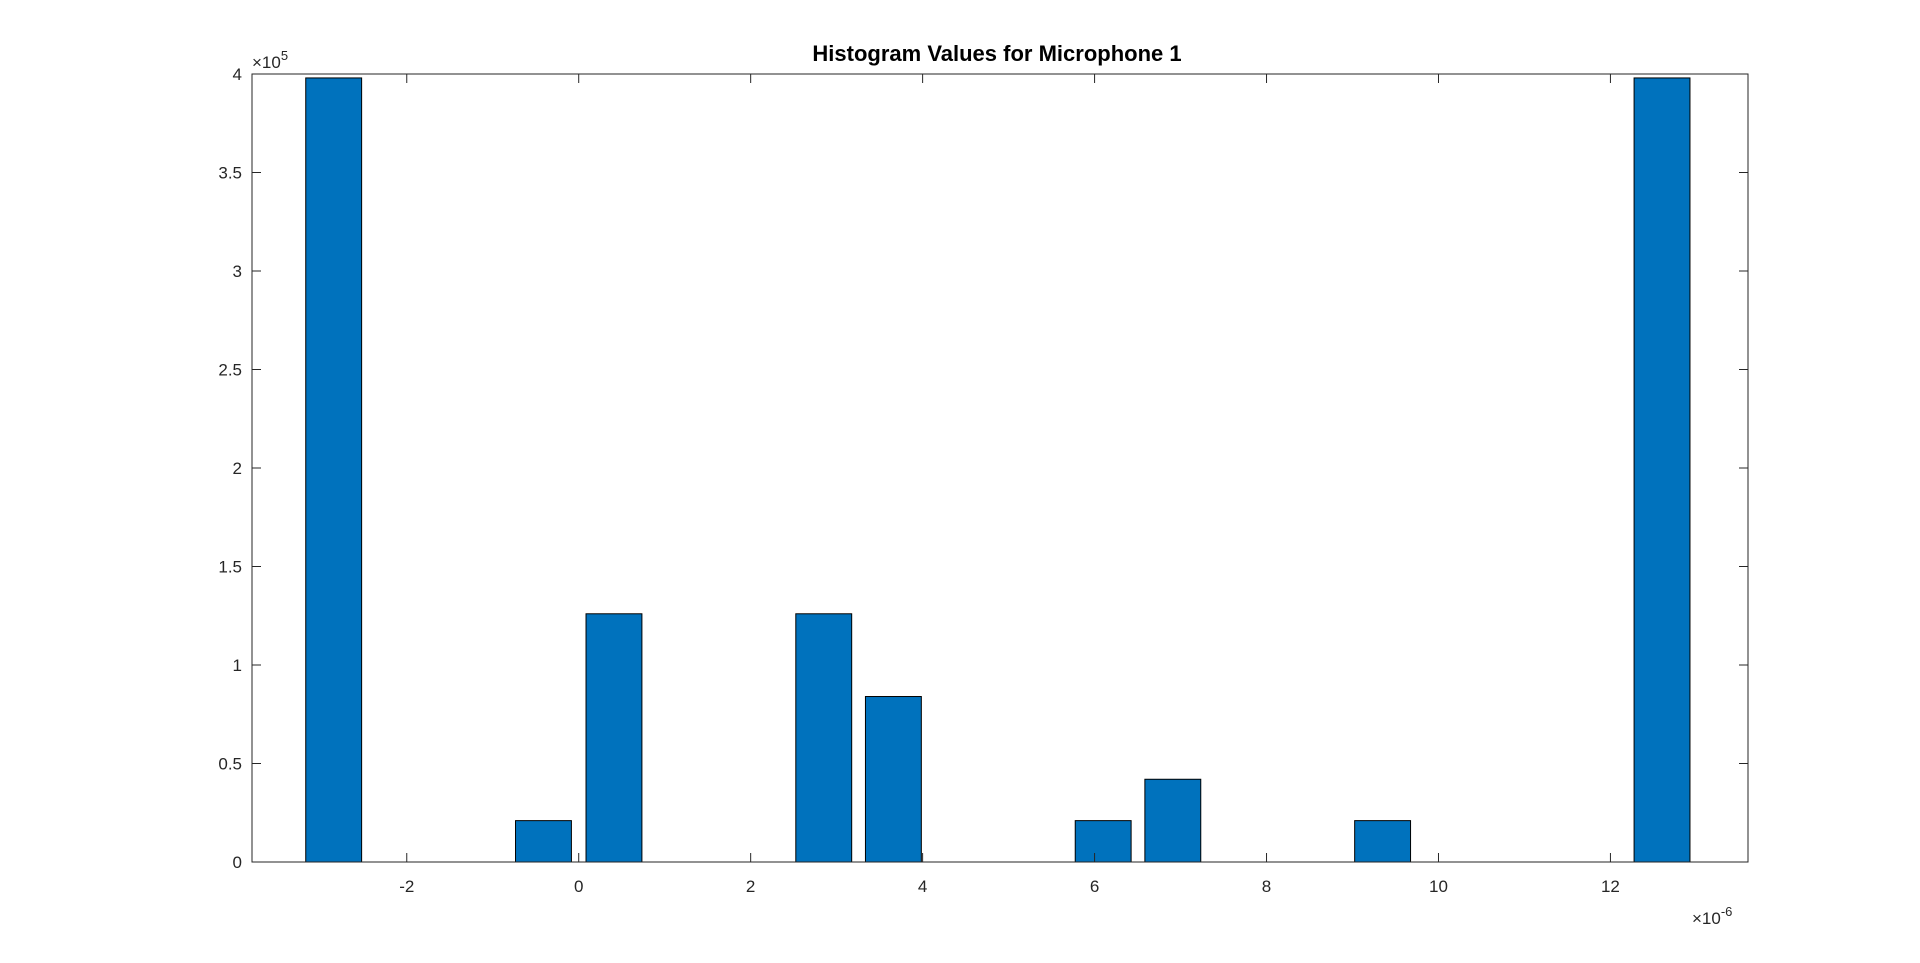 This screenshot has height=963, width=1920. I want to click on y-tick-label: 0.5, so click(230, 764).